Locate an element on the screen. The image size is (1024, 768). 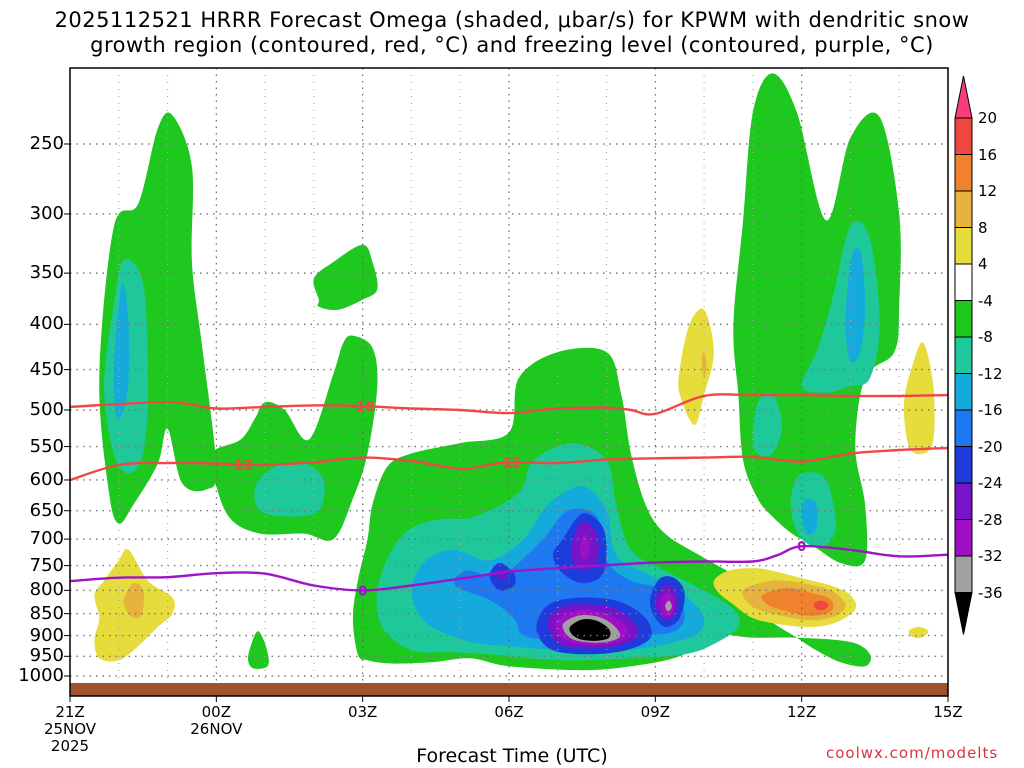
colorbar-label: -20 is located at coordinates (990, 446).